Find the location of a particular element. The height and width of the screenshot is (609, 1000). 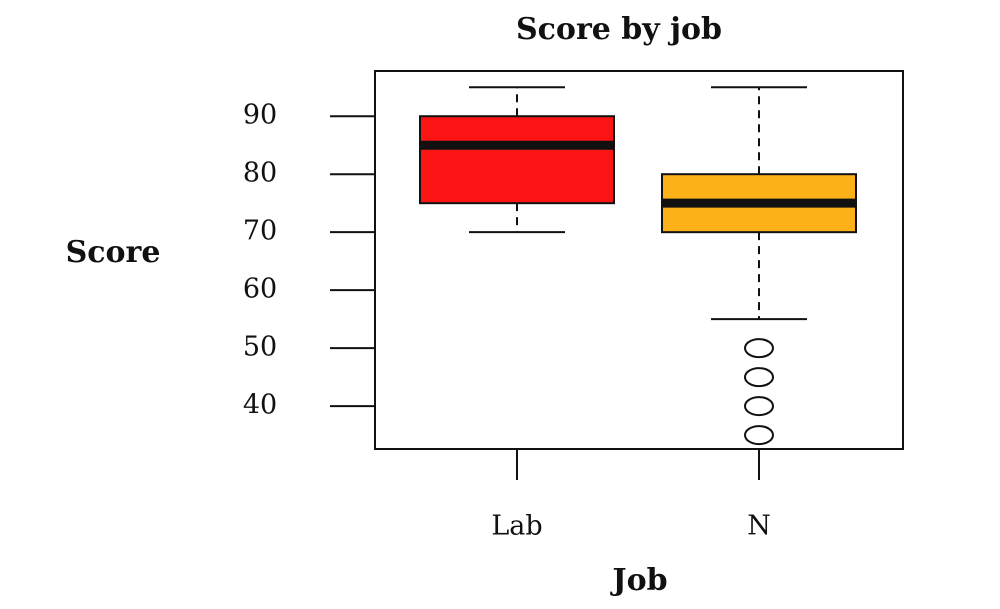

y-axis-label: Score is located at coordinates (113, 252).